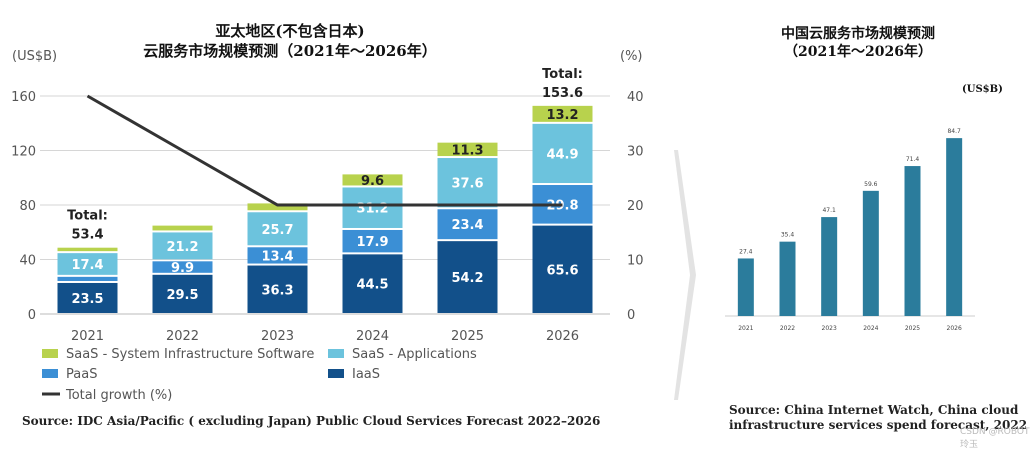  I want to click on chart2-data-label: 47.1, so click(829, 210).